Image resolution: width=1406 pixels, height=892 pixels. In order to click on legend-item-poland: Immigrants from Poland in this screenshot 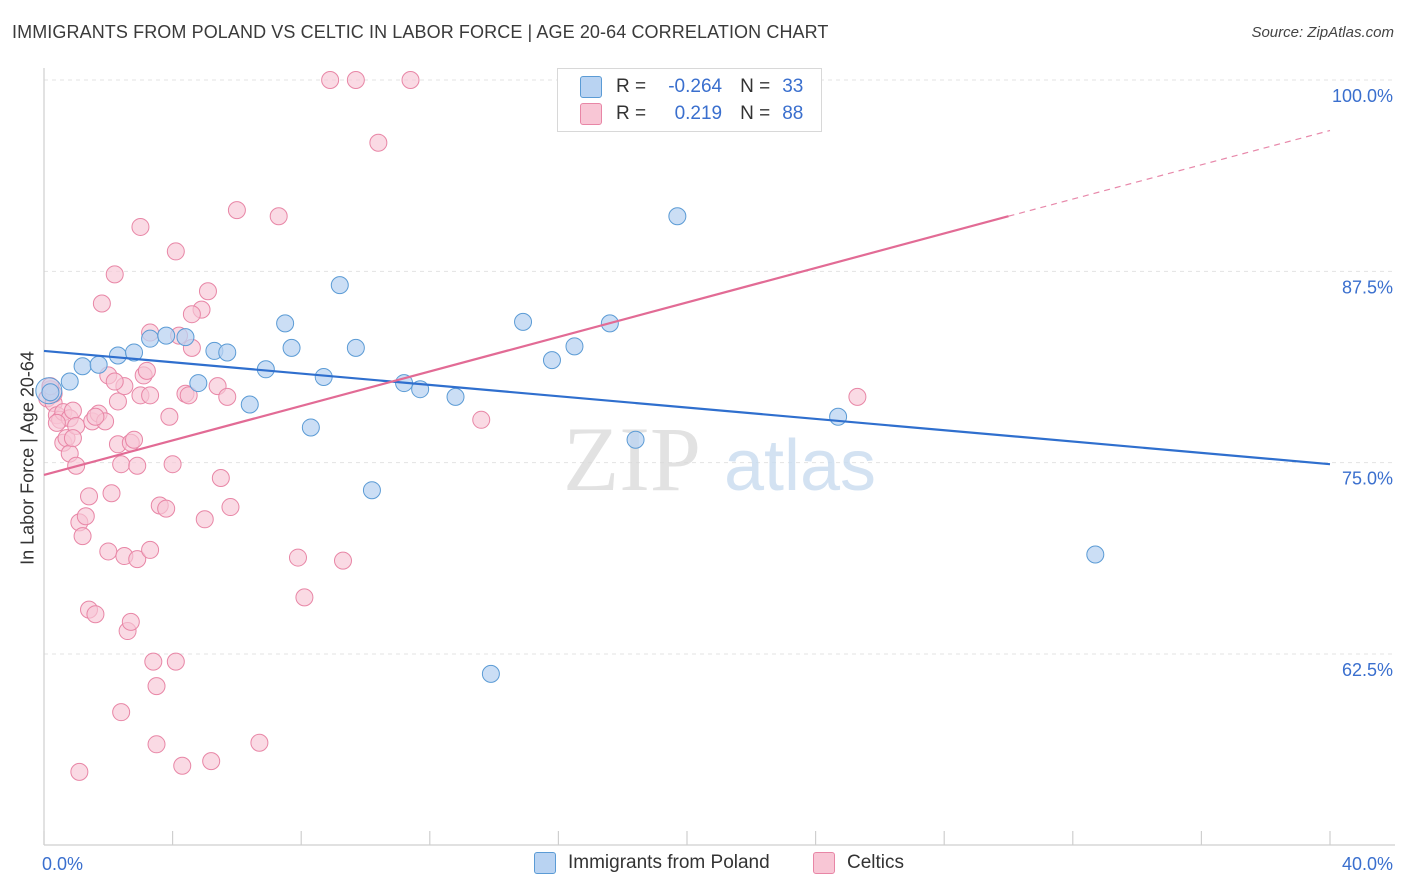, I will do `click(652, 863)`.